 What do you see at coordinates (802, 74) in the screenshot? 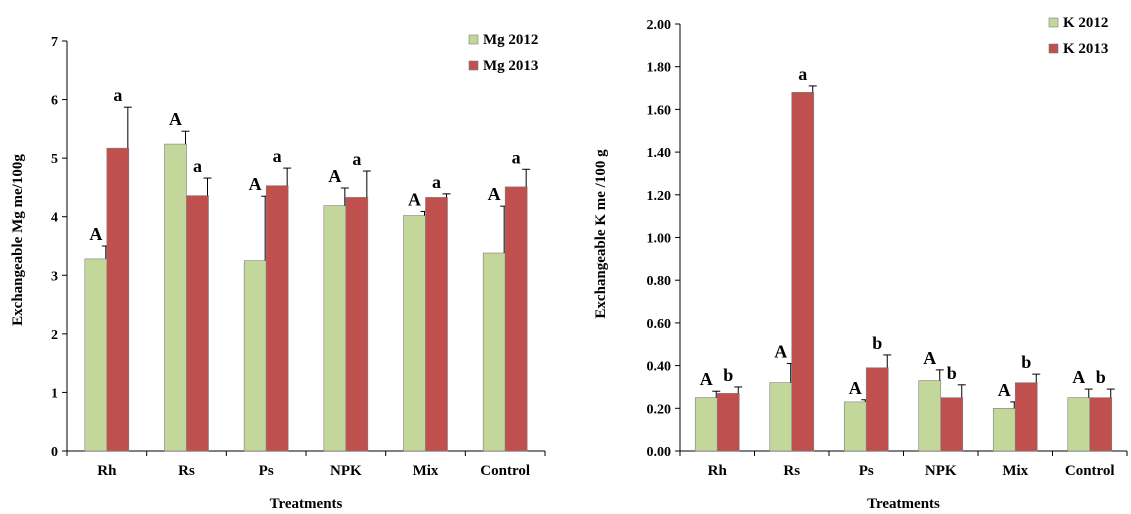
I see `k-significance-letter: a` at bounding box center [802, 74].